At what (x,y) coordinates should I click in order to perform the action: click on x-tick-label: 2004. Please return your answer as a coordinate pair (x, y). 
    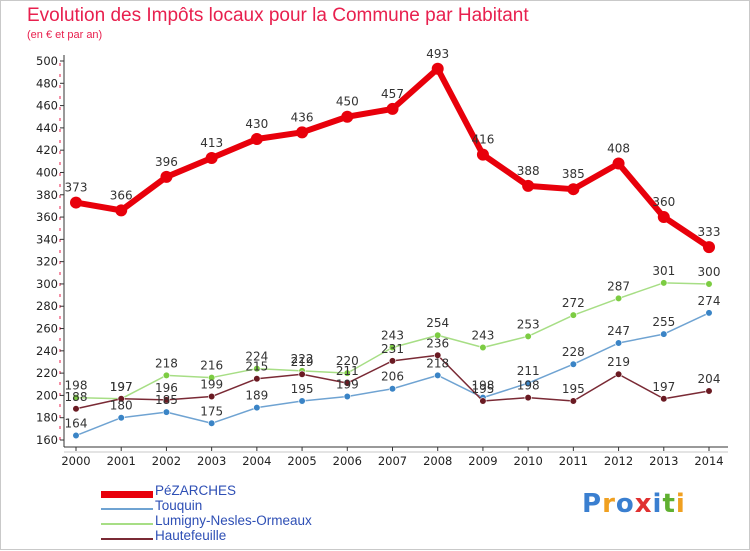
    Looking at the image, I should click on (256, 461).